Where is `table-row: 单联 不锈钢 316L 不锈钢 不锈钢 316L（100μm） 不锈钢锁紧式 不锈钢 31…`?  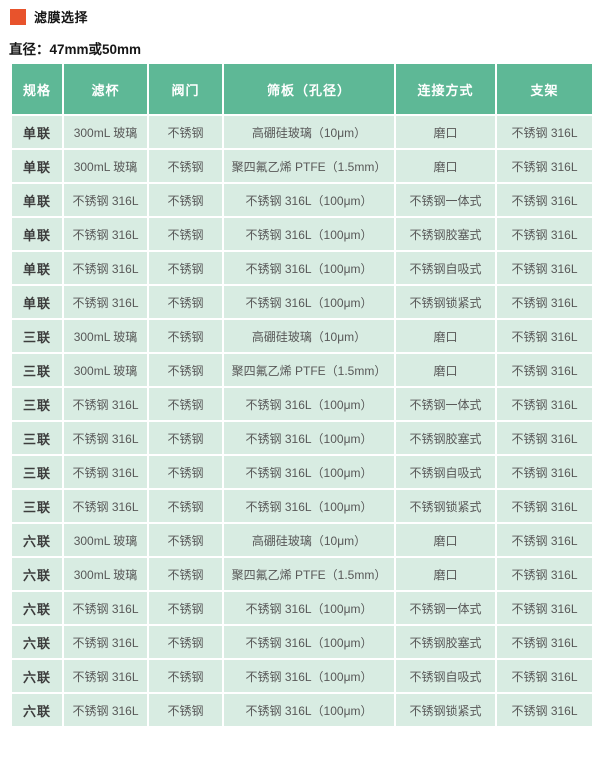
table-row: 单联 不锈钢 316L 不锈钢 不锈钢 316L（100μm） 不锈钢锁紧式 不锈钢 31… is located at coordinates (302, 302).